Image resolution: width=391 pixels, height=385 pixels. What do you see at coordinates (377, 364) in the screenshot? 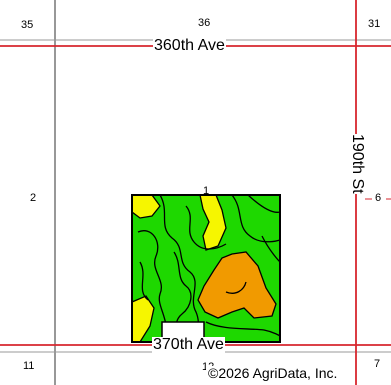
I see `section-label-se: 7` at bounding box center [377, 364].